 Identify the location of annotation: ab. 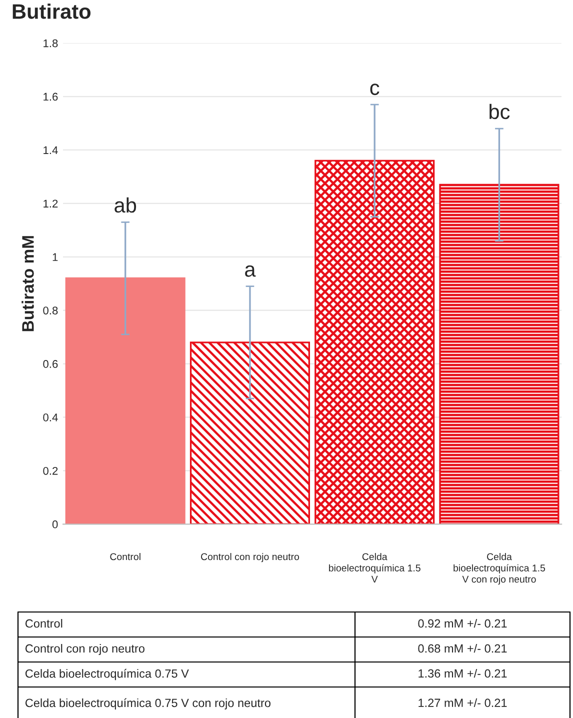
(125, 205).